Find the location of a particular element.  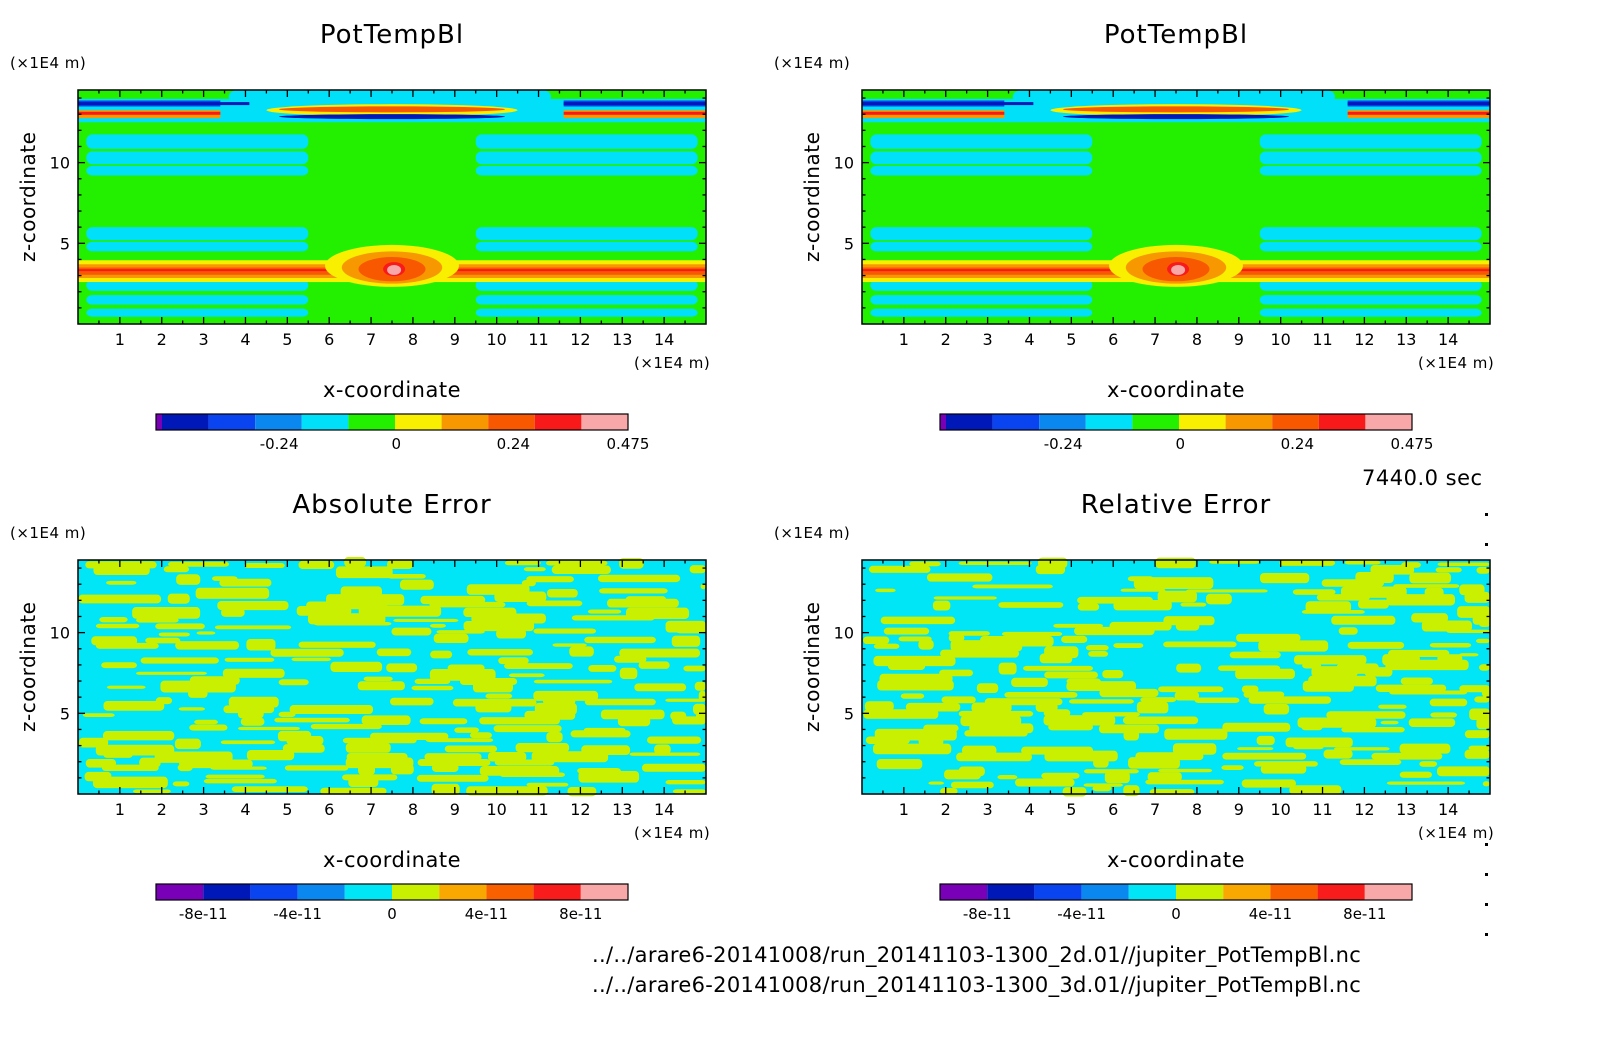

colorbar-tick-label: 0.24 is located at coordinates (1297, 444).